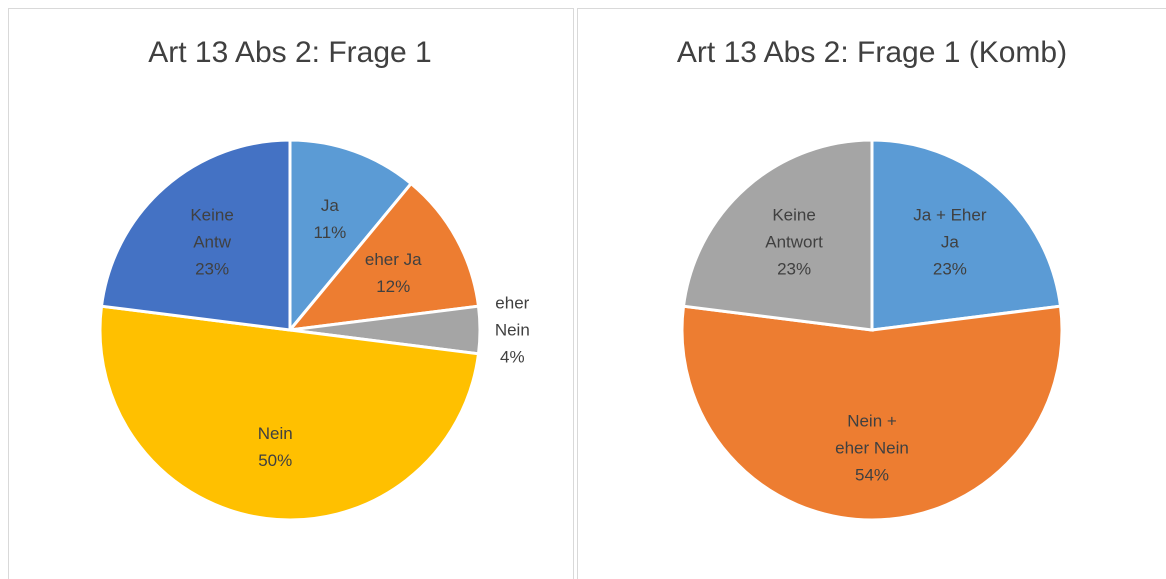 The image size is (1166, 579). I want to click on data-label: Keine Antwort 23%, so click(794, 241).